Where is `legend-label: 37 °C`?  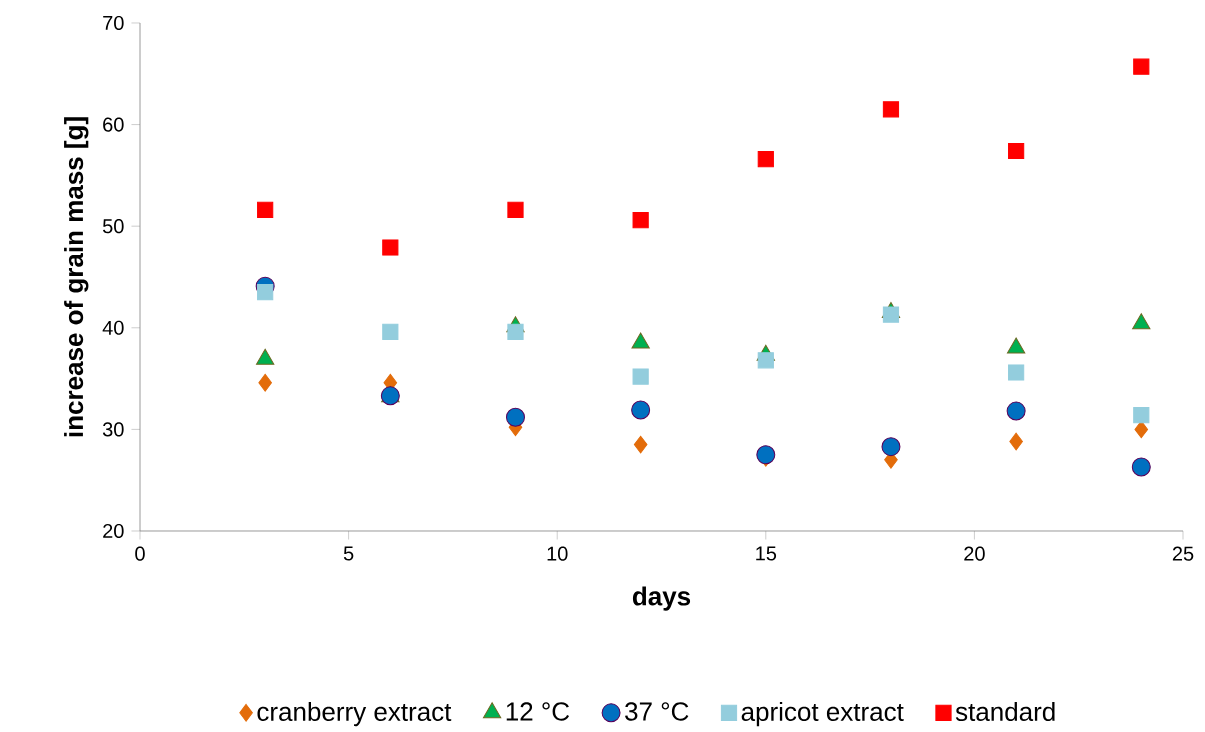 legend-label: 37 °C is located at coordinates (657, 711).